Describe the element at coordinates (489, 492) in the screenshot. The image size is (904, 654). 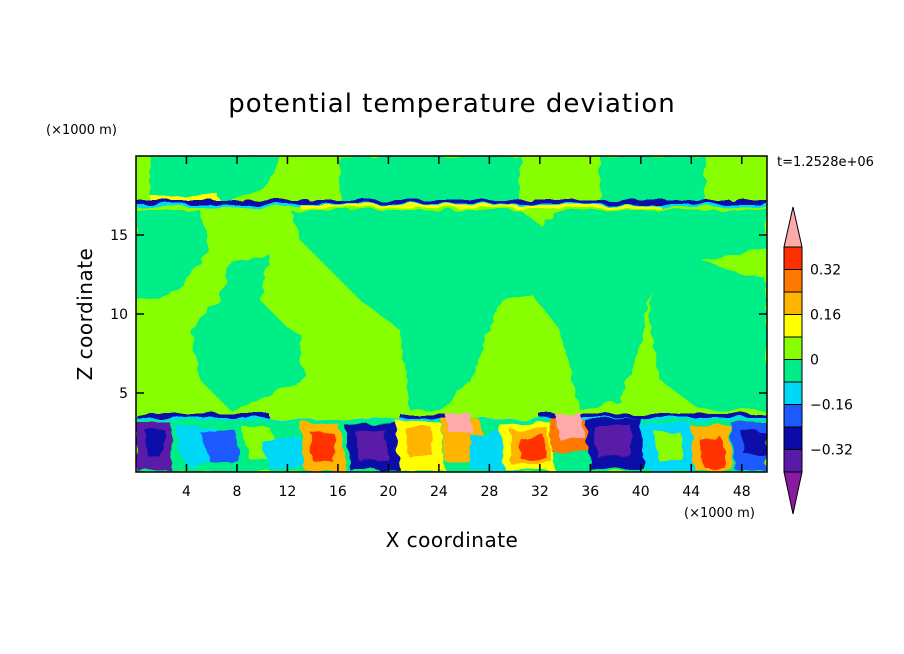
I see `x-tick-label: 28` at that location.